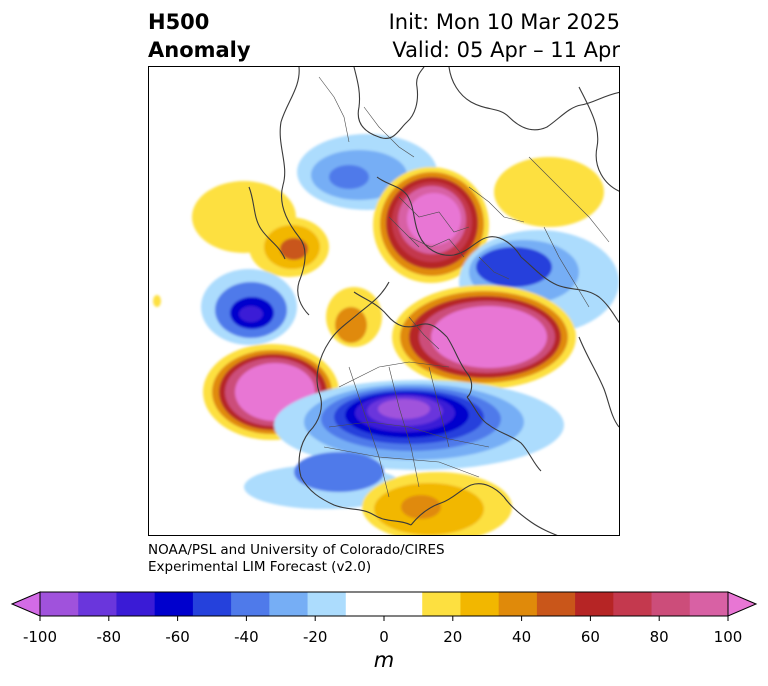  Describe the element at coordinates (453, 637) in the screenshot. I see `colorbar-tick-label: 20` at that location.